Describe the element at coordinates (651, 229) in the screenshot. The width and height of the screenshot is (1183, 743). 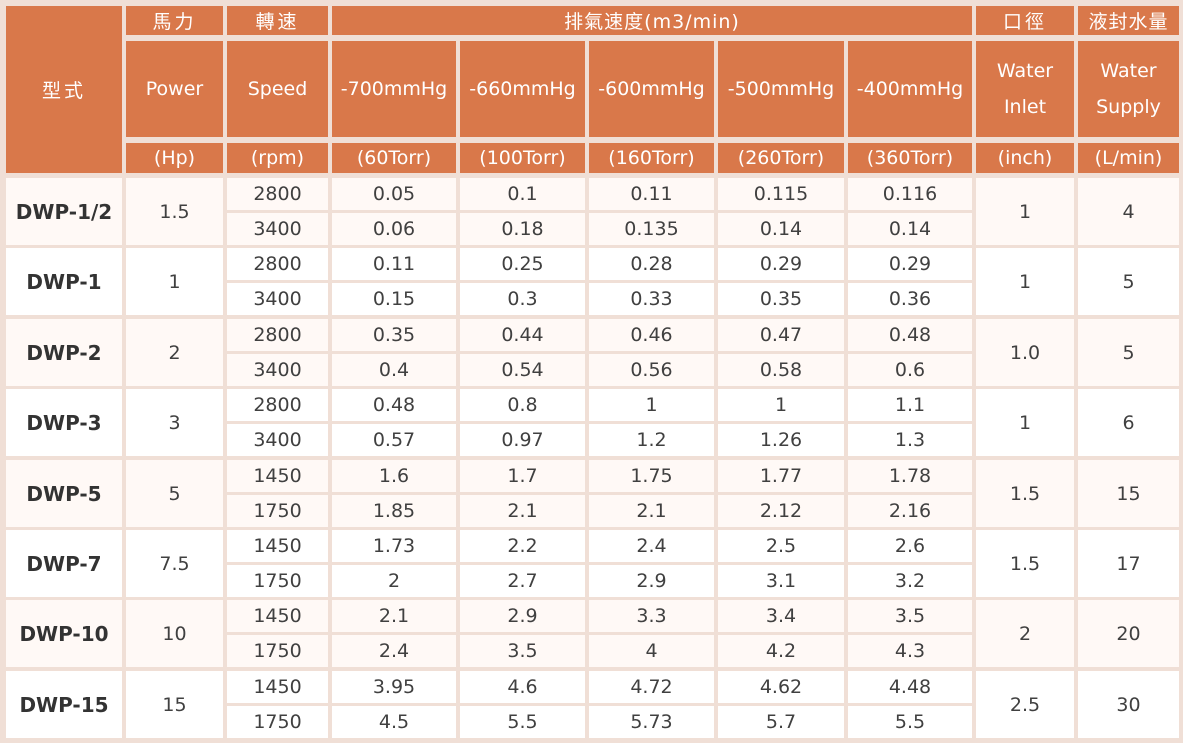
I see `exhaust-value-cell: 0.135` at that location.